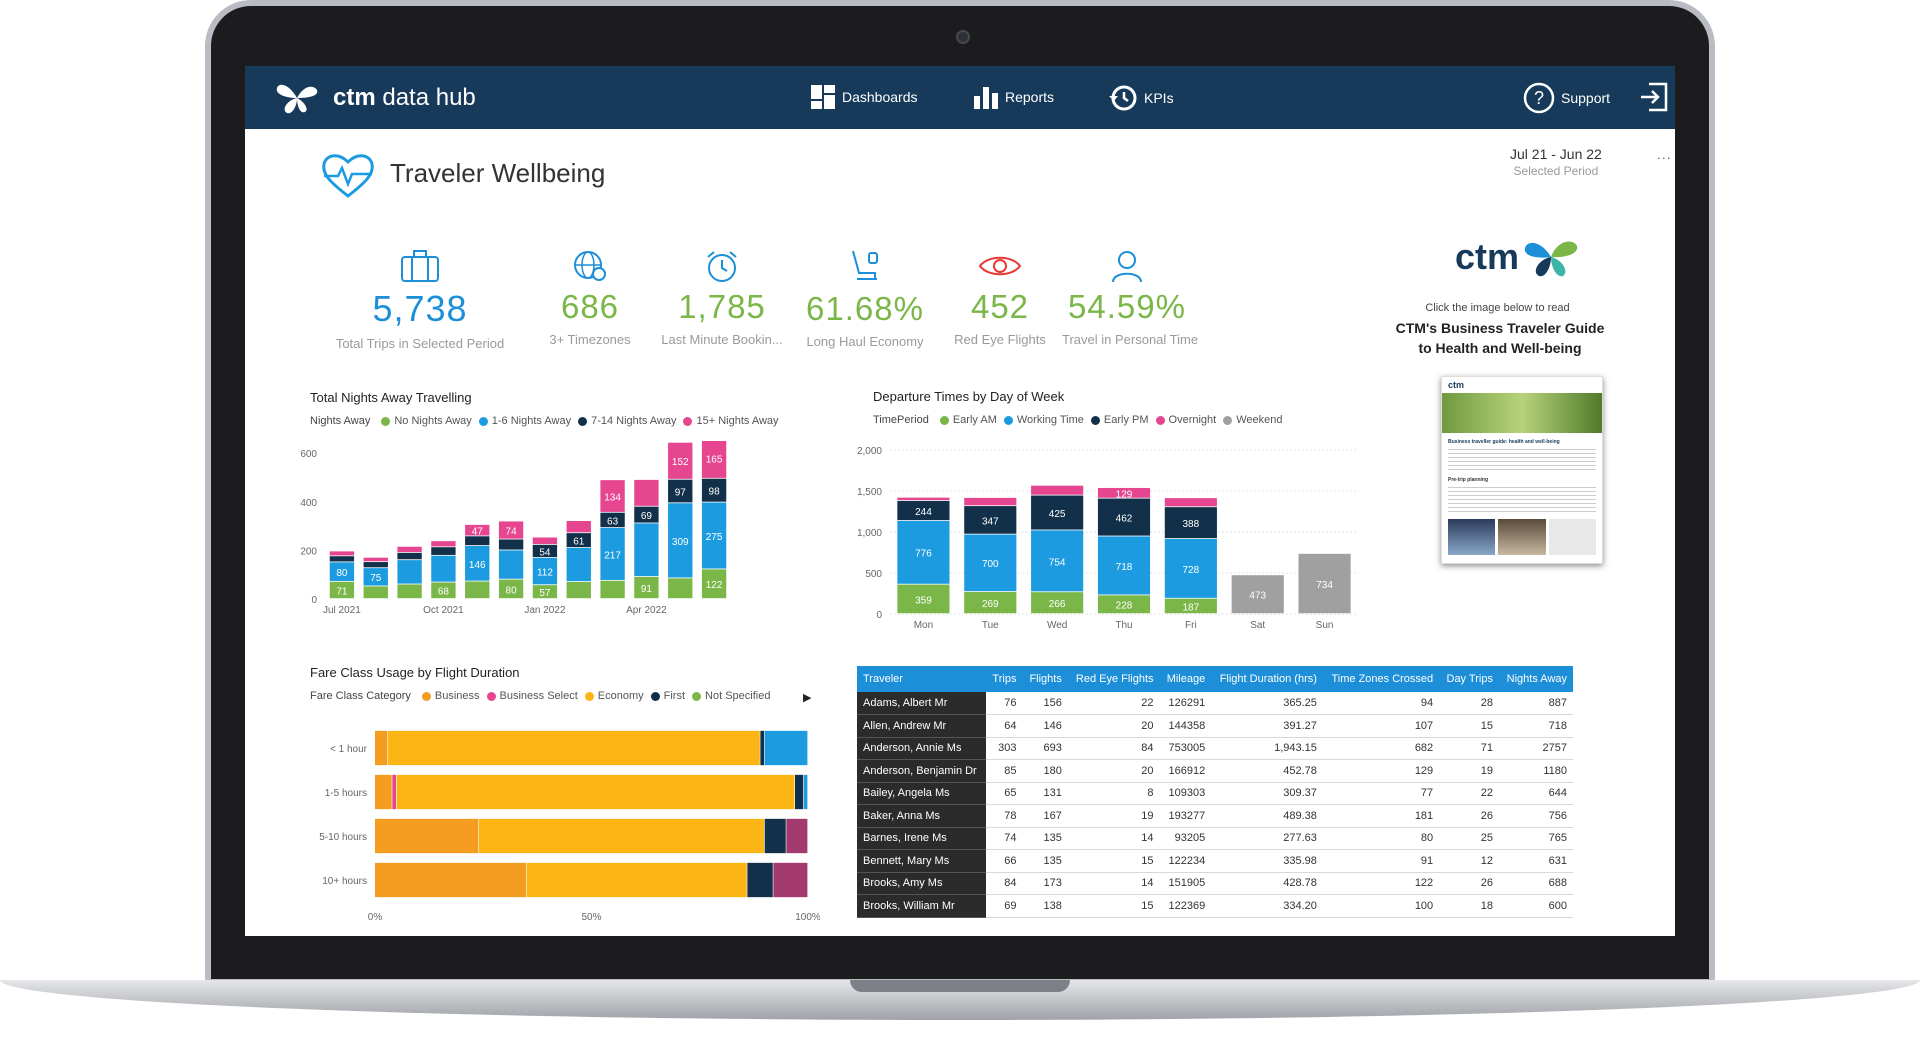 The height and width of the screenshot is (1049, 1920). I want to click on legend-item: Weekend, so click(1259, 420).